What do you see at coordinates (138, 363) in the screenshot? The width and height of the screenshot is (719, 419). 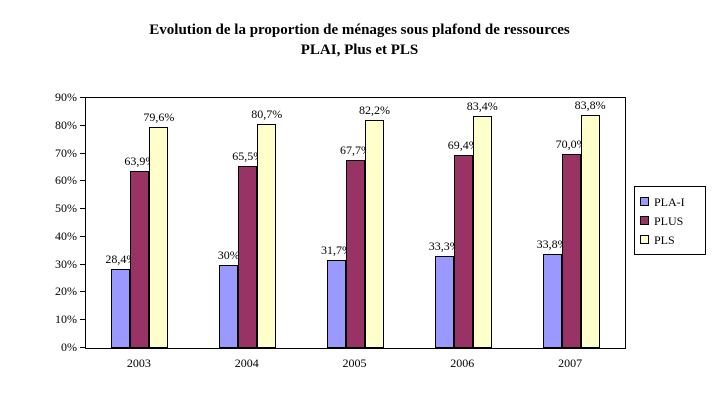 I see `x-category-label: 2003` at bounding box center [138, 363].